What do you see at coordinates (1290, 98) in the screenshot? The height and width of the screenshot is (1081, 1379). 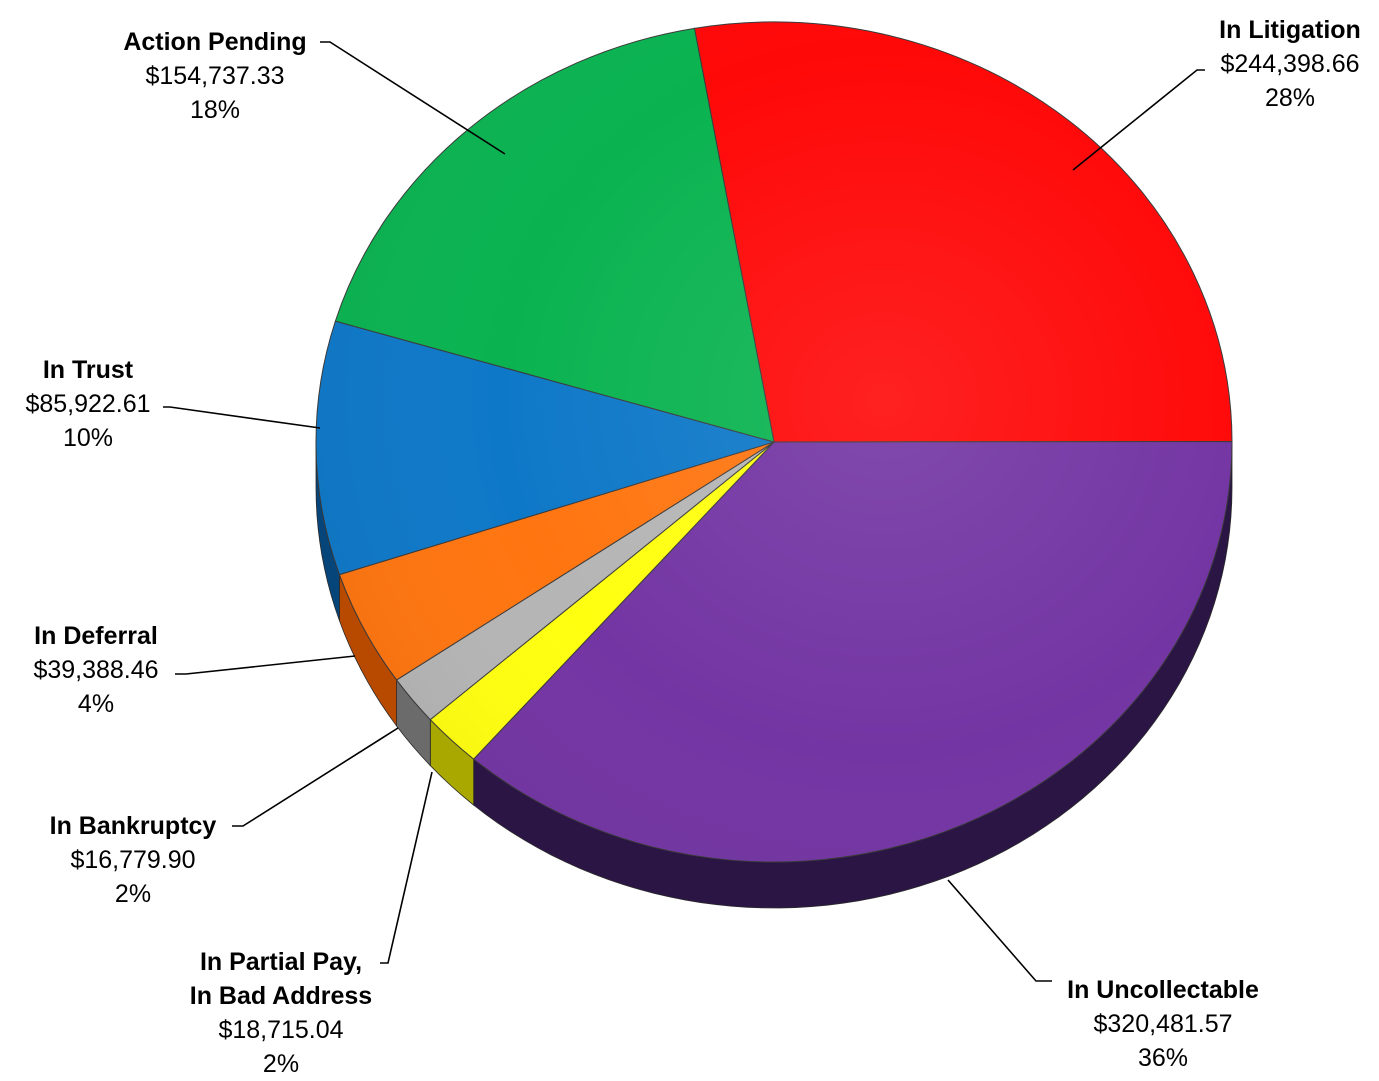 I see `label-percent: 28%` at bounding box center [1290, 98].